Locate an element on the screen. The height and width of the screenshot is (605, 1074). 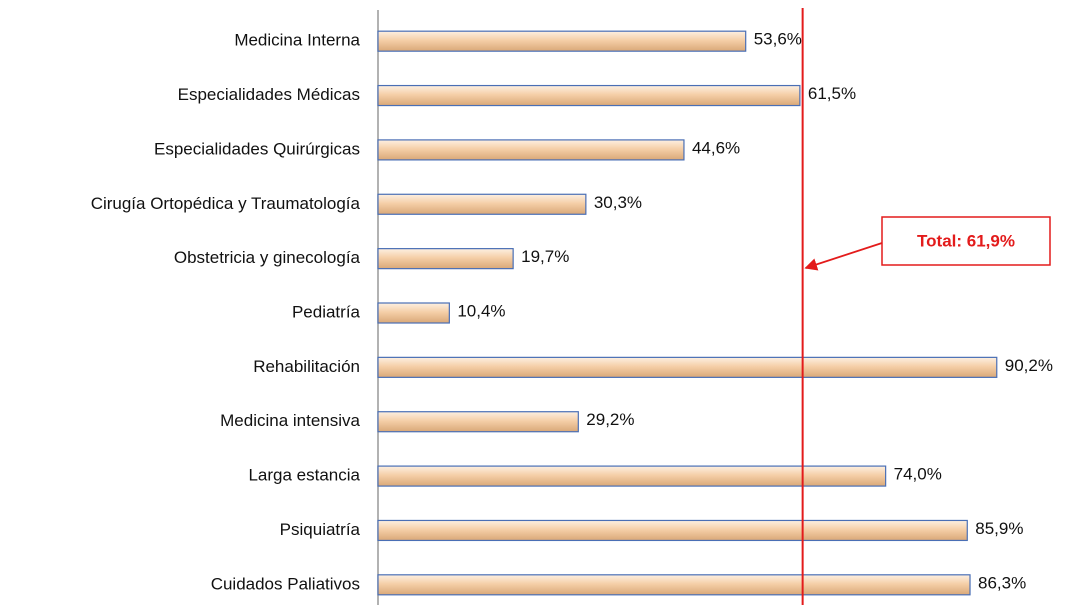
category-label: Cirugía Ortopédica y Traumatología is located at coordinates (226, 203).